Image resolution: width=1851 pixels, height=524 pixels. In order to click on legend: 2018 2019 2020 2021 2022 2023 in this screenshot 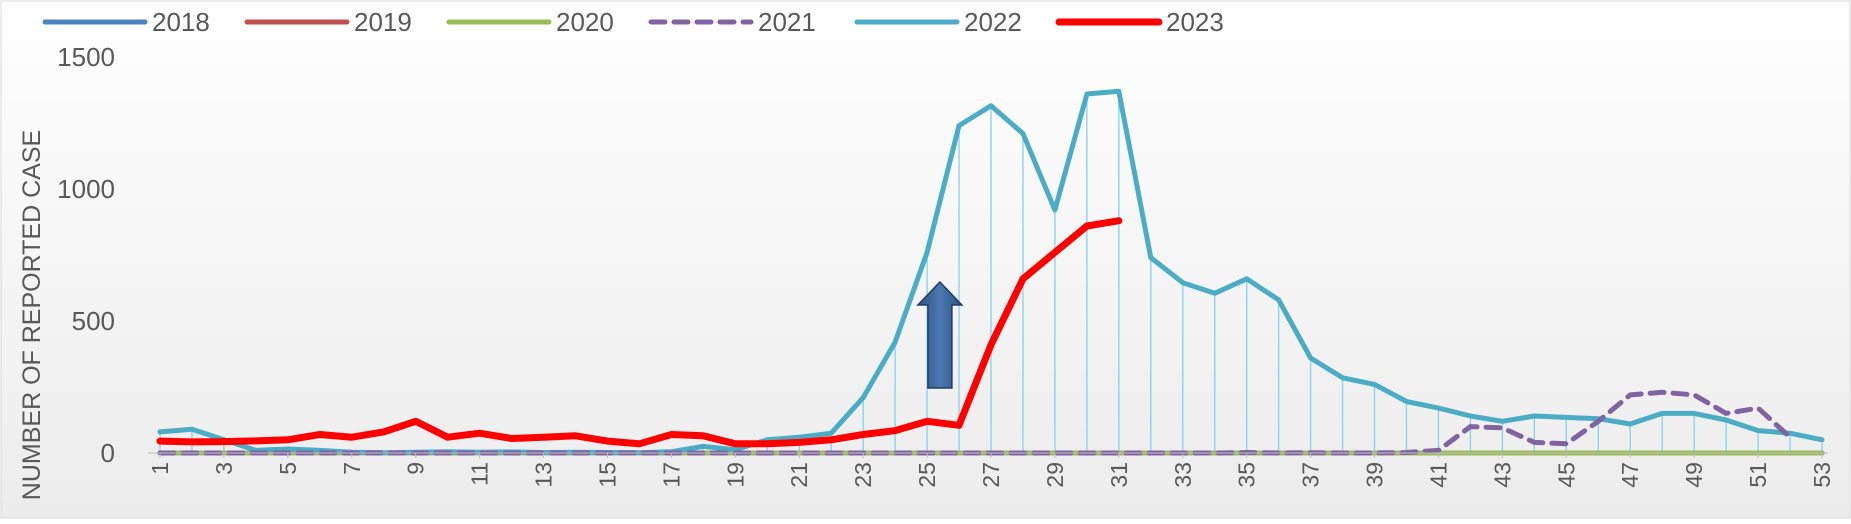, I will do `click(633, 22)`.